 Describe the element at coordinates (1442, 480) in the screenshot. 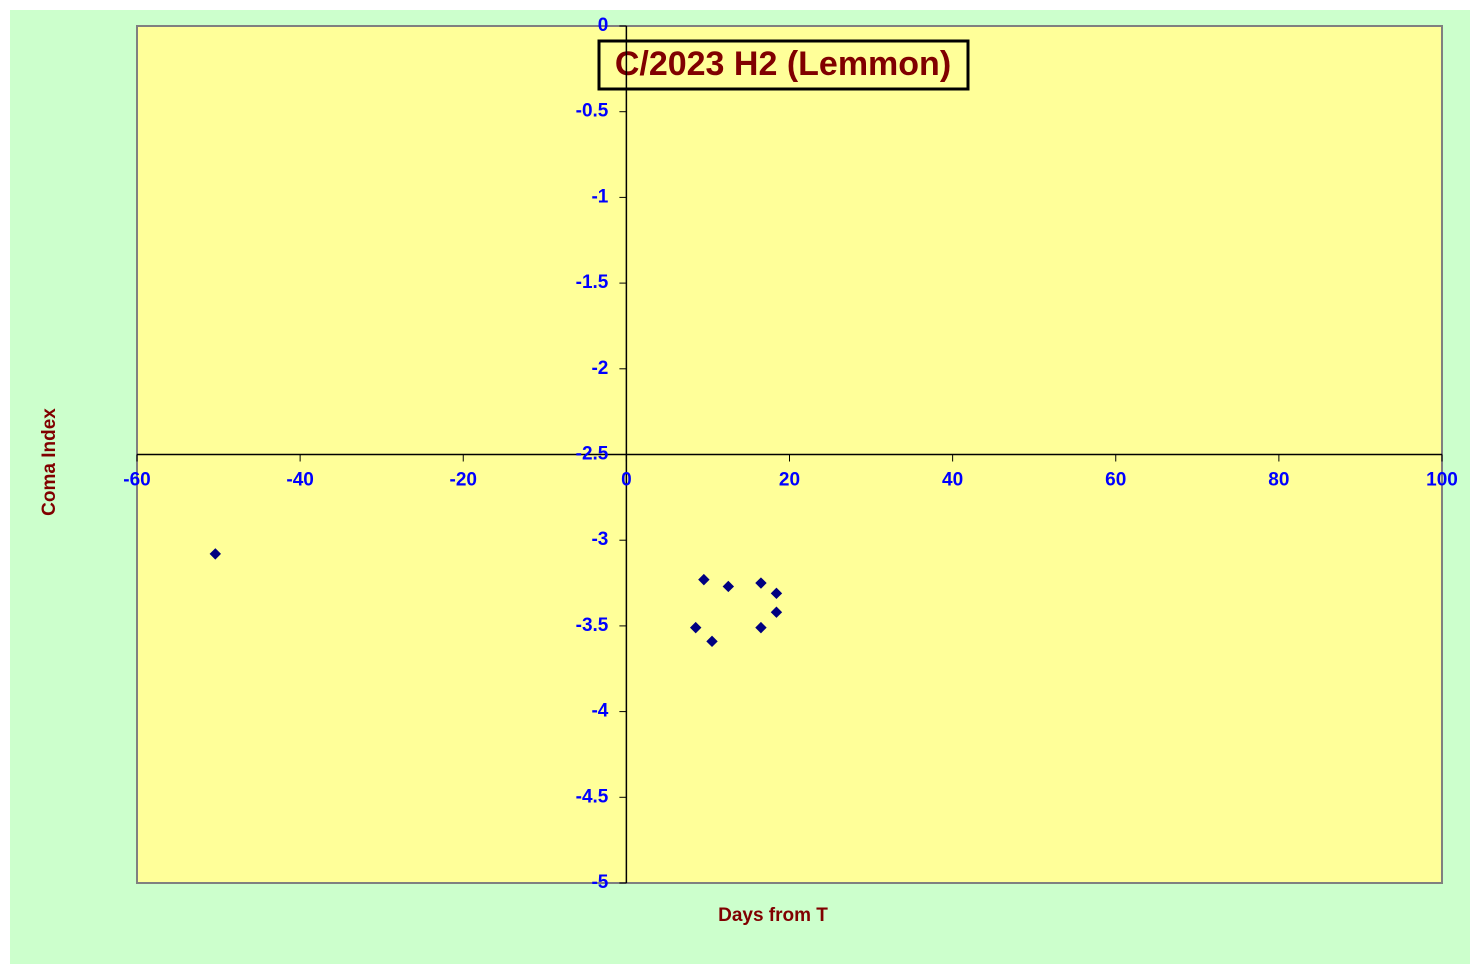

I see `x-tick-label: 100` at that location.